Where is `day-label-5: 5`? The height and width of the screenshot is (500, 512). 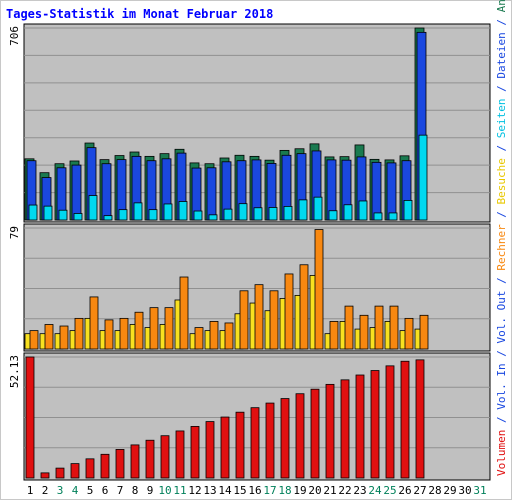
day-label-5: 5 is located at coordinates (90, 490).